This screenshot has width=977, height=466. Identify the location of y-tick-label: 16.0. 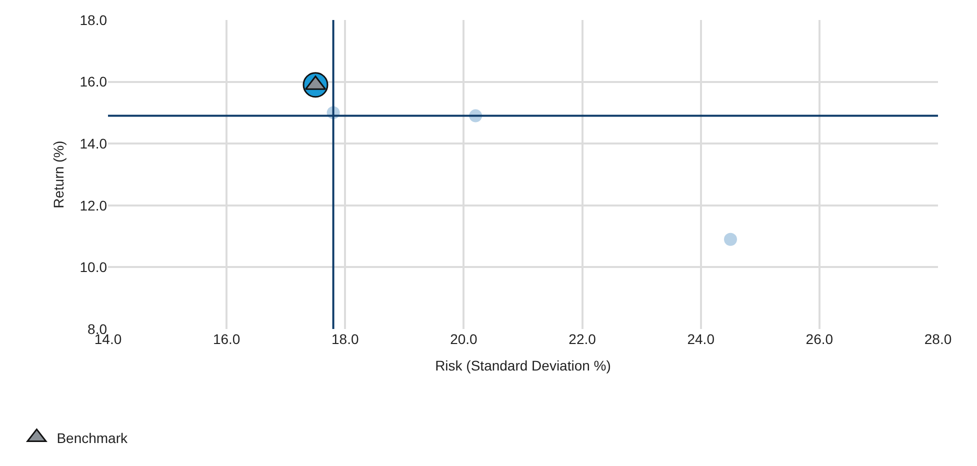
(94, 82).